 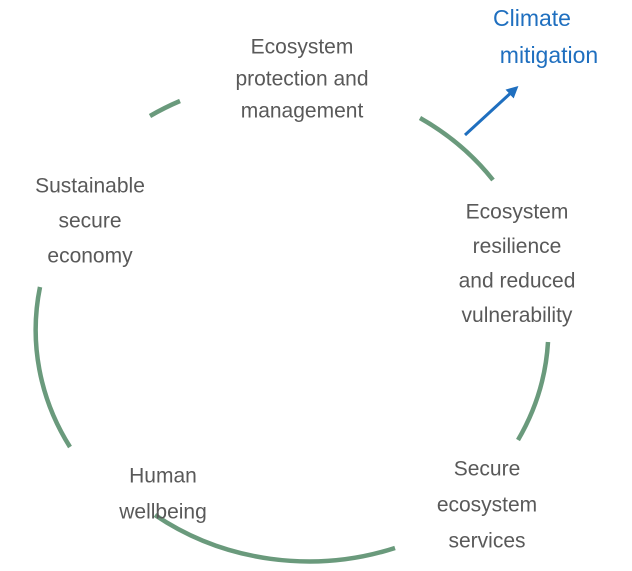 What do you see at coordinates (517, 315) in the screenshot?
I see `label-line: vulnerability` at bounding box center [517, 315].